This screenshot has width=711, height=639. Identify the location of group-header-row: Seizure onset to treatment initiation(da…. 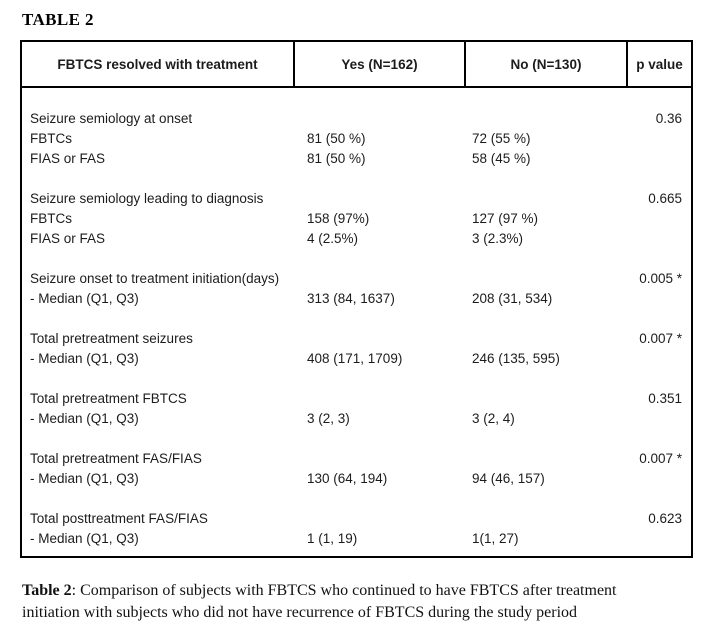
(356, 279).